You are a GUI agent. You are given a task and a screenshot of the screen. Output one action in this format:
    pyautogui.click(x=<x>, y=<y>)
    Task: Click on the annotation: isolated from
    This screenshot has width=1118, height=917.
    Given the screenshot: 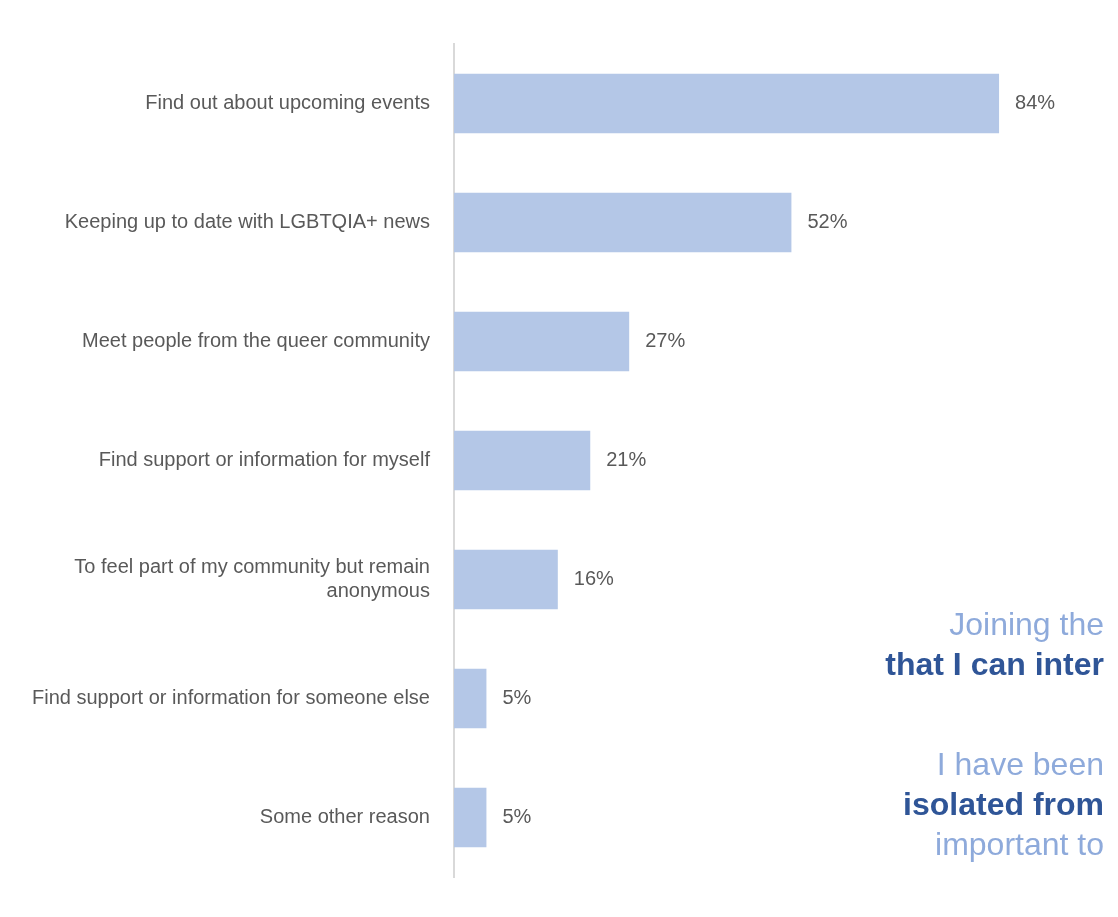 What is the action you would take?
    pyautogui.click(x=1003, y=804)
    